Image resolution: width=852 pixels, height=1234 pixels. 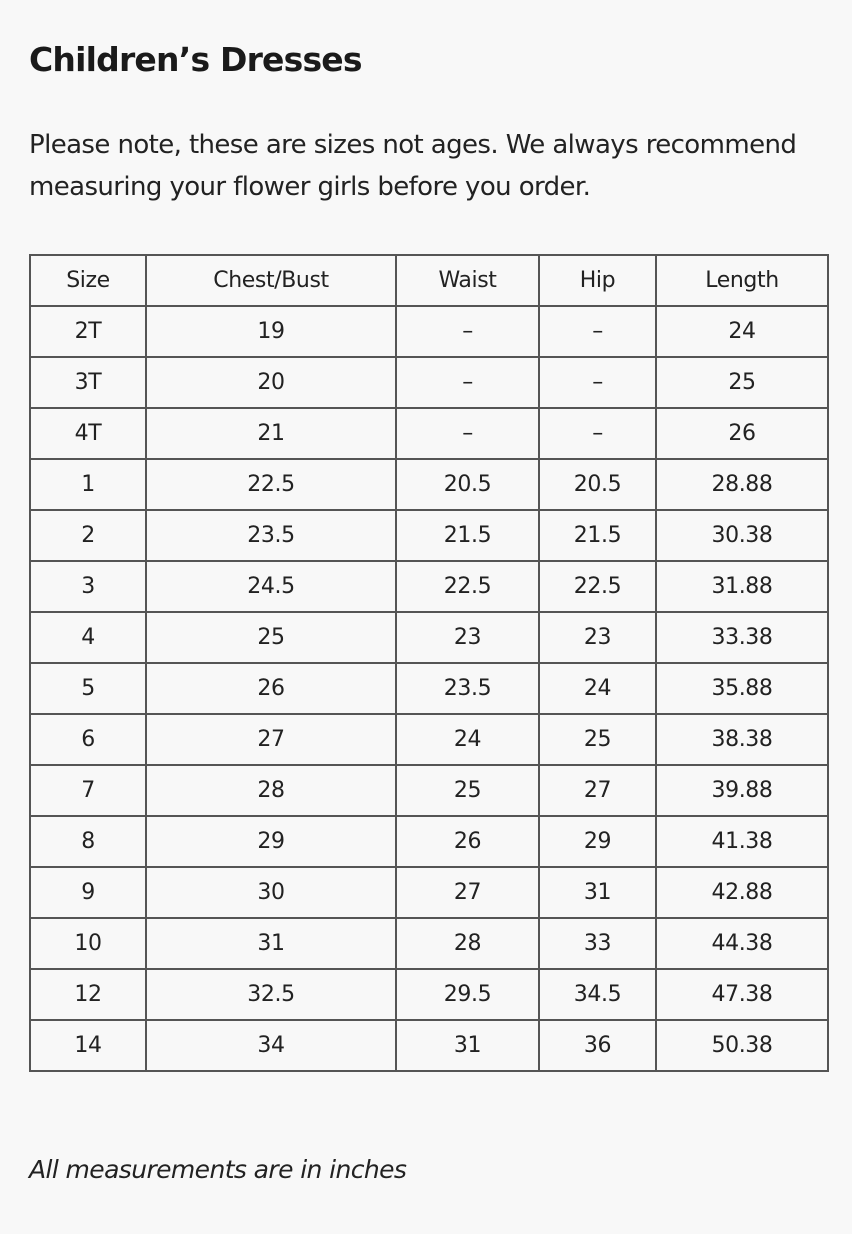 I want to click on table-row: 10 31 28 33 44.38, so click(x=429, y=943).